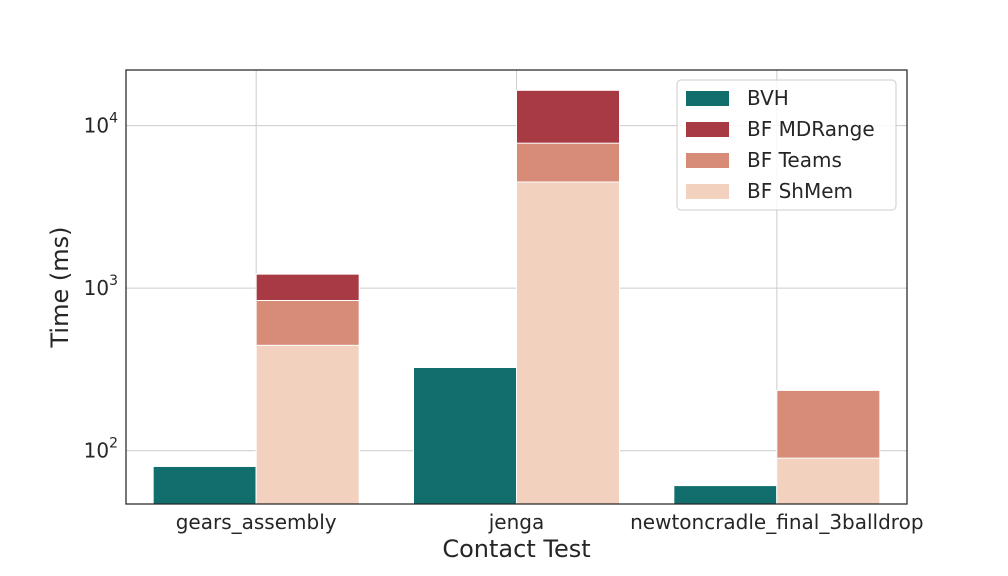  I want to click on y-tick-label: 10³, so click(101, 286).